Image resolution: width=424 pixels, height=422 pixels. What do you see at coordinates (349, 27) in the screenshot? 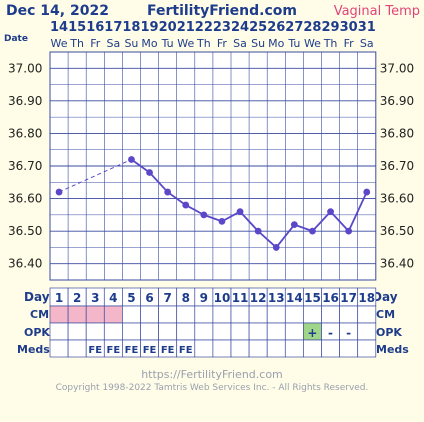
I see `date-label: 30` at bounding box center [349, 27].